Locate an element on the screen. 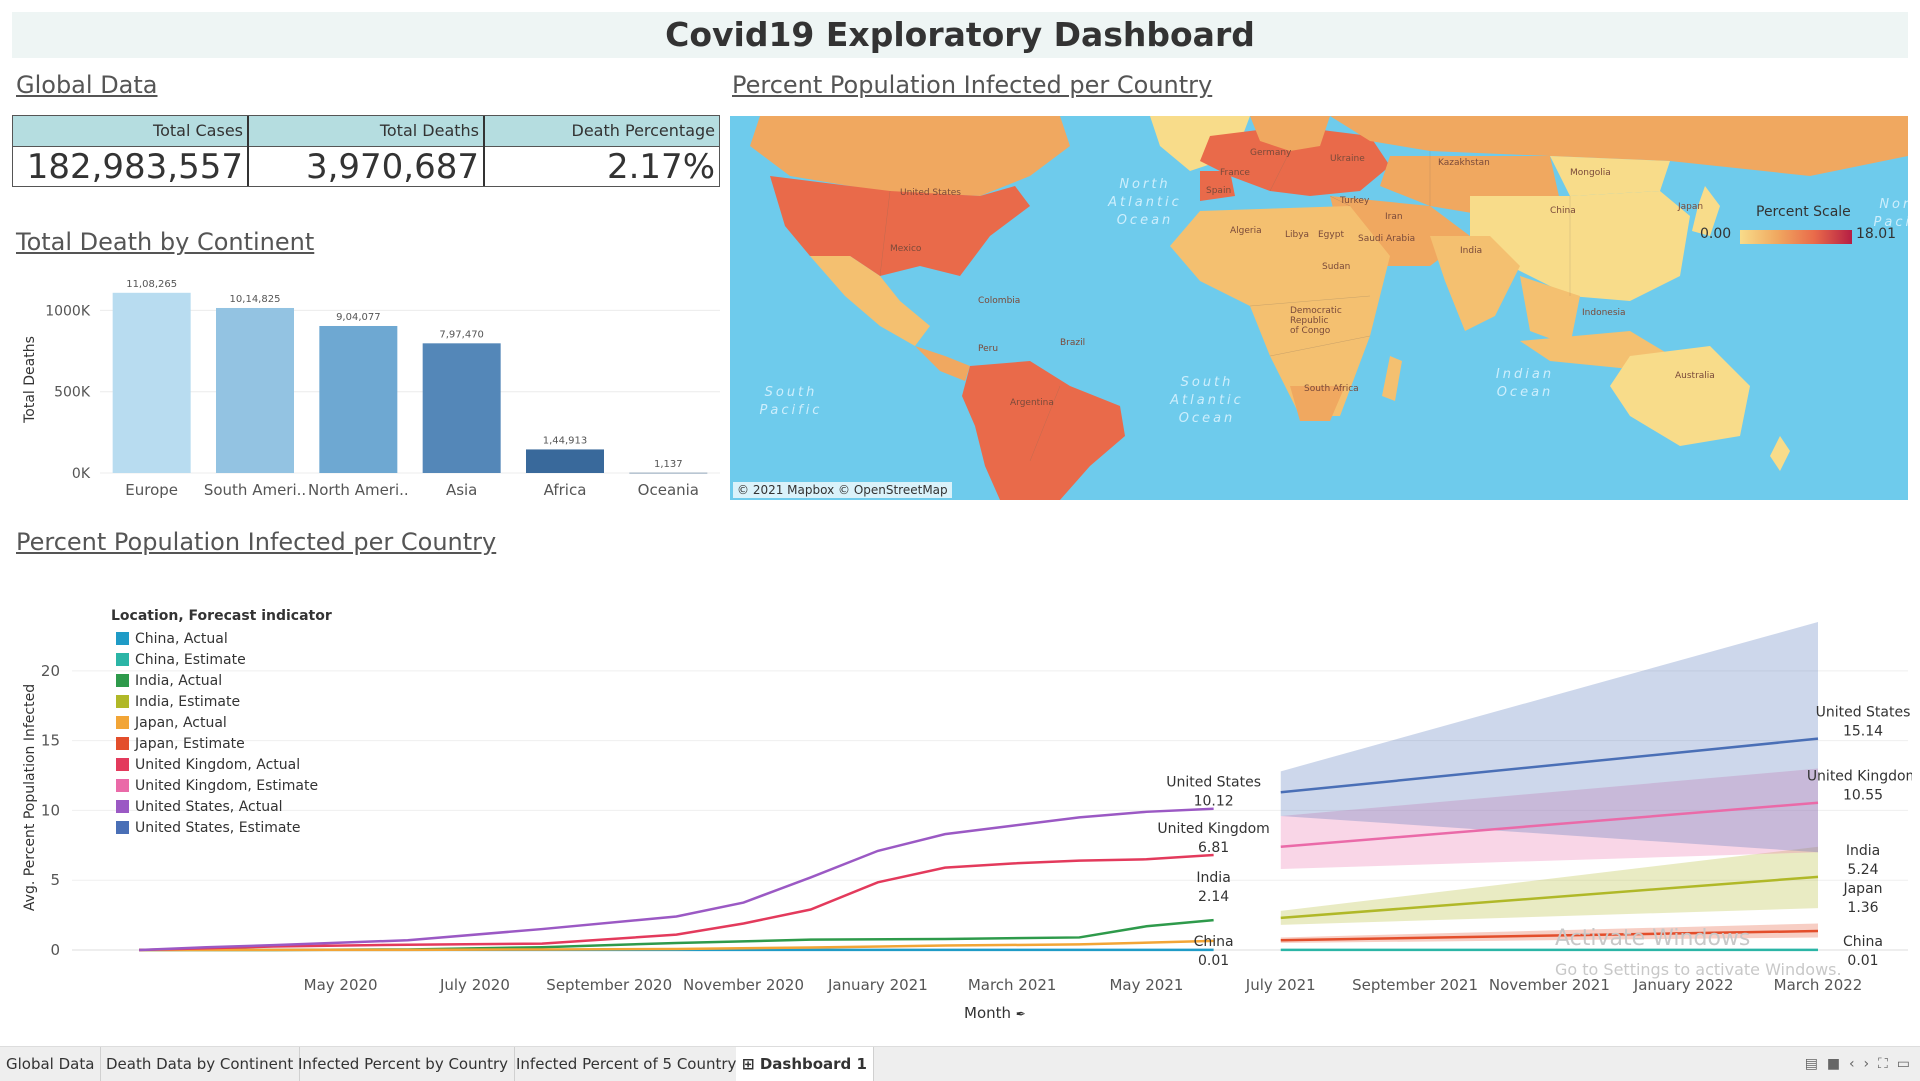 The image size is (1920, 1081). x-axis-title: Month ✒ is located at coordinates (995, 1013).